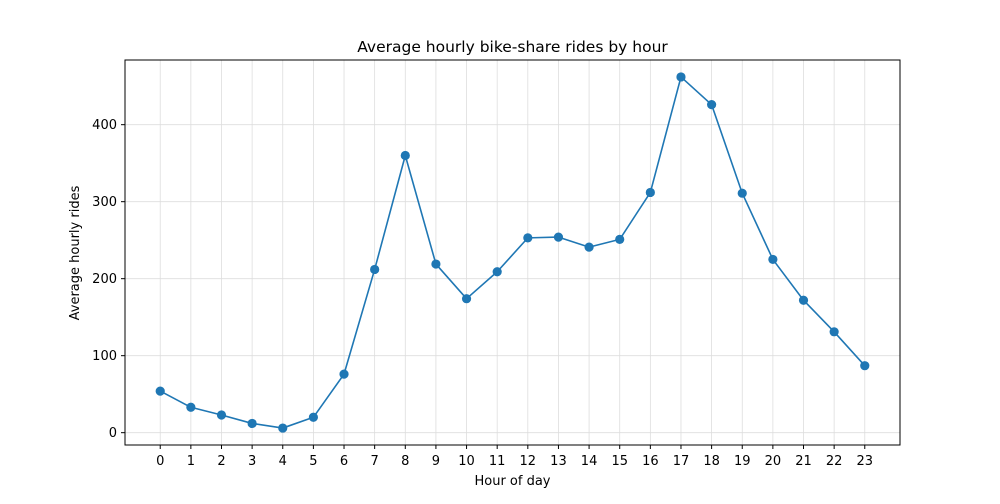 The width and height of the screenshot is (1000, 504). I want to click on y-tick-label: 0, so click(113, 433).